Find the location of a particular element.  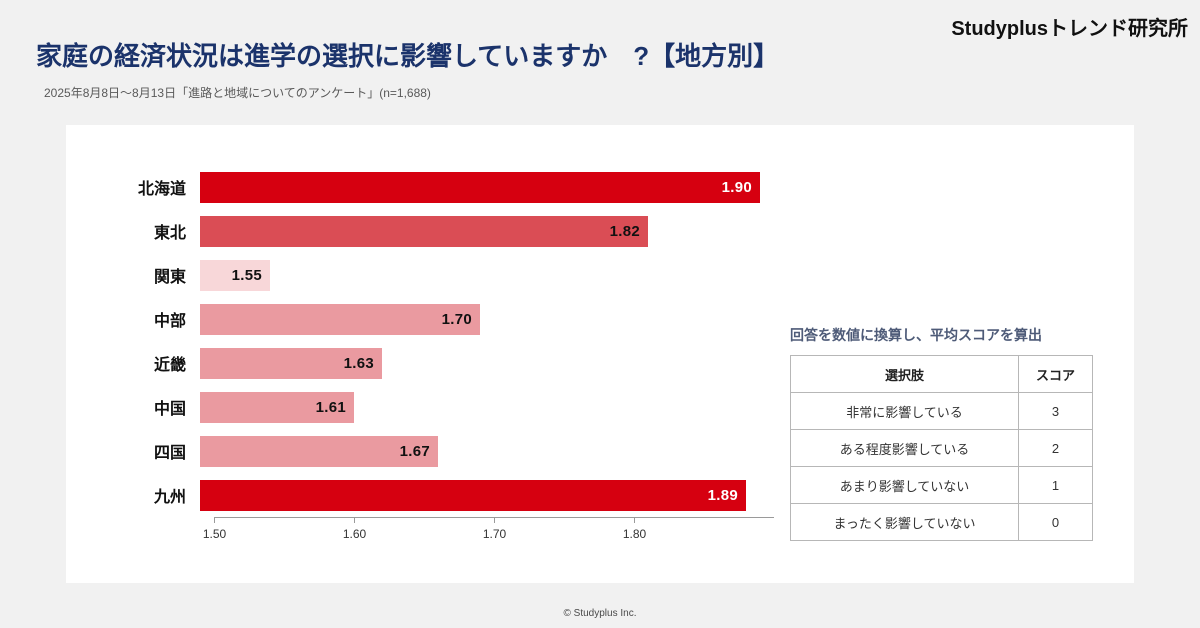

x-axis-tick: 1.70 is located at coordinates (494, 529).